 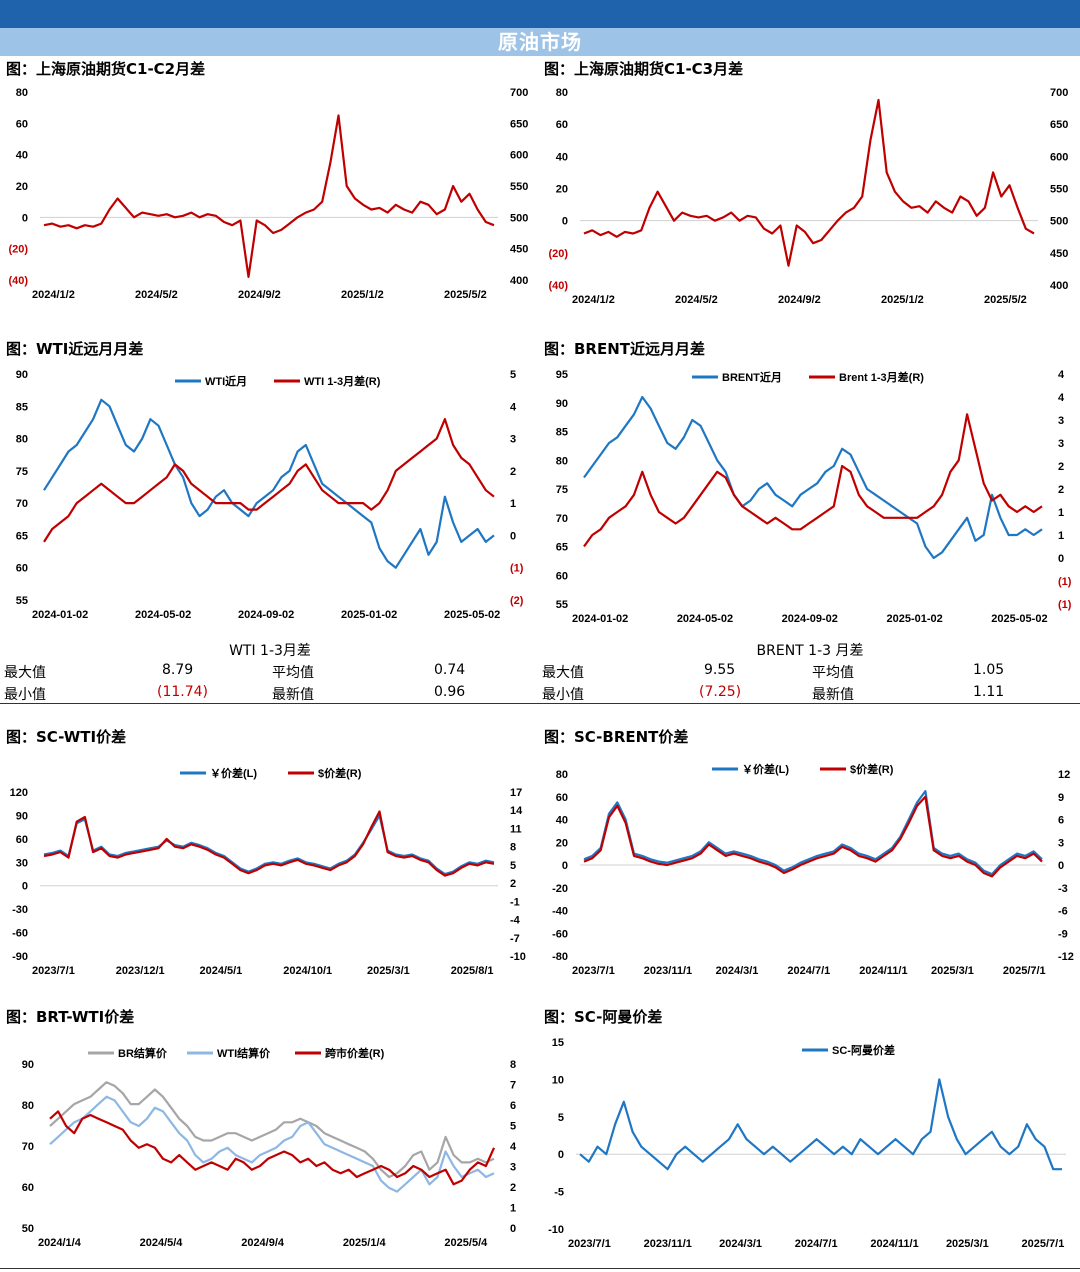 I want to click on stat-latest-value: 1.11, so click(x=989, y=692).